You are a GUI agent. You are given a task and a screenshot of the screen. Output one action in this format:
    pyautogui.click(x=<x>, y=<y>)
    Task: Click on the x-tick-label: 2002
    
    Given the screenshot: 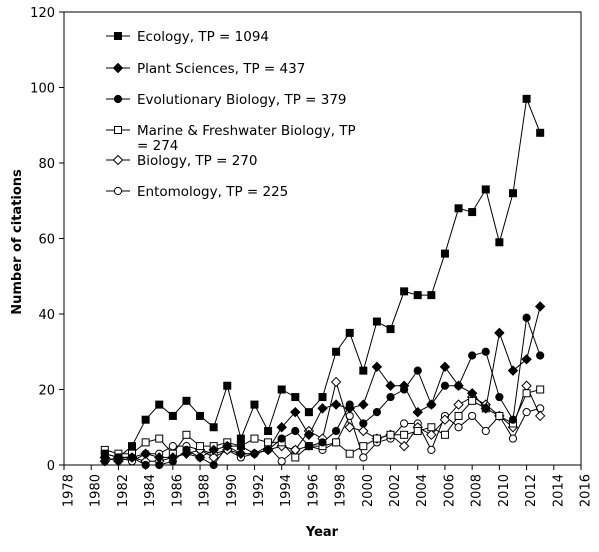 What is the action you would take?
    pyautogui.click(x=395, y=490)
    